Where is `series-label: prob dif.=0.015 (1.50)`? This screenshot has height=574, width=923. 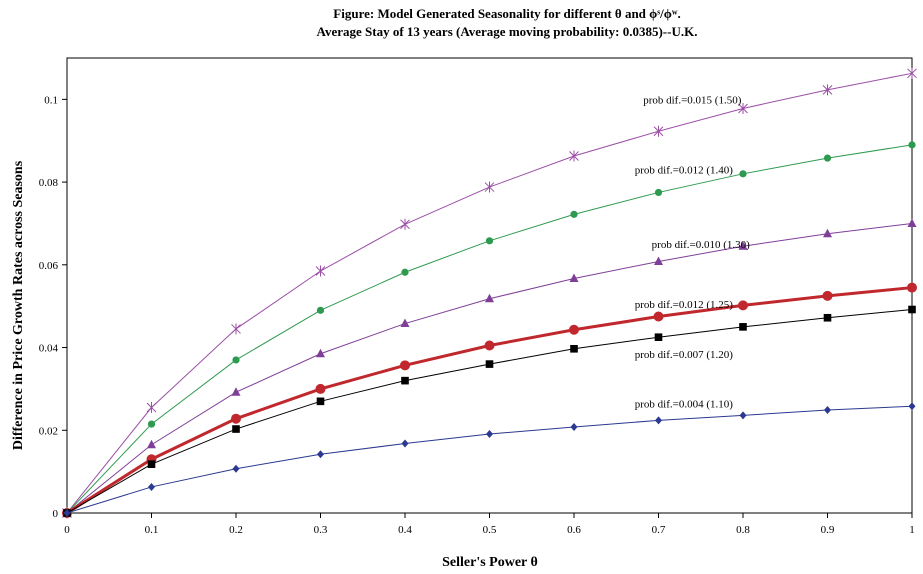 series-label: prob dif.=0.015 (1.50) is located at coordinates (692, 100).